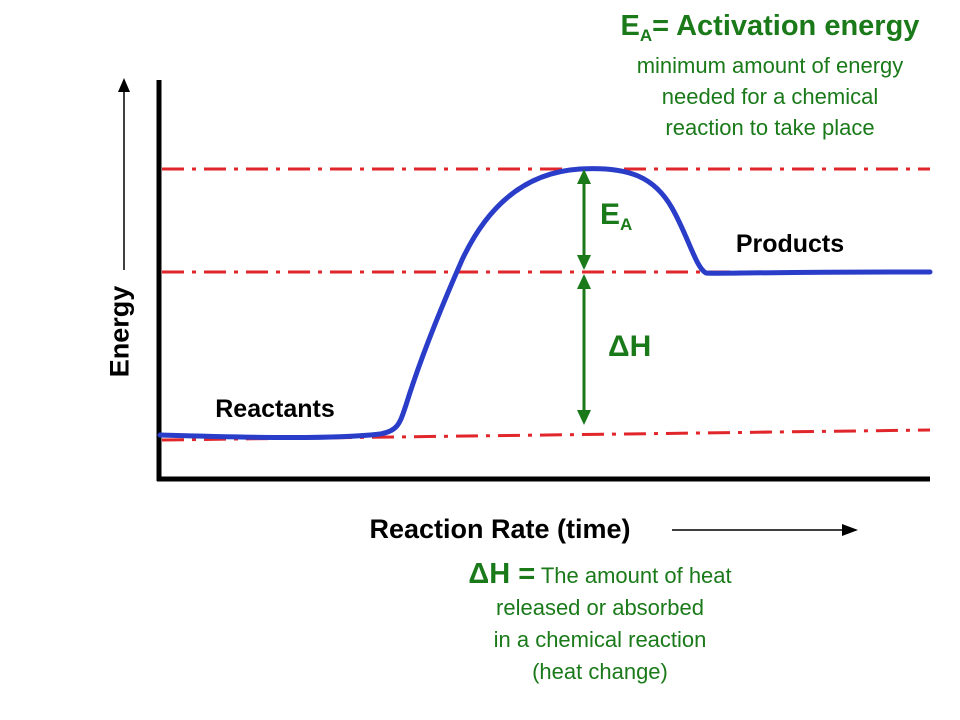 This screenshot has width=960, height=720. I want to click on heat-change-line: in a chemical reaction, so click(600, 639).